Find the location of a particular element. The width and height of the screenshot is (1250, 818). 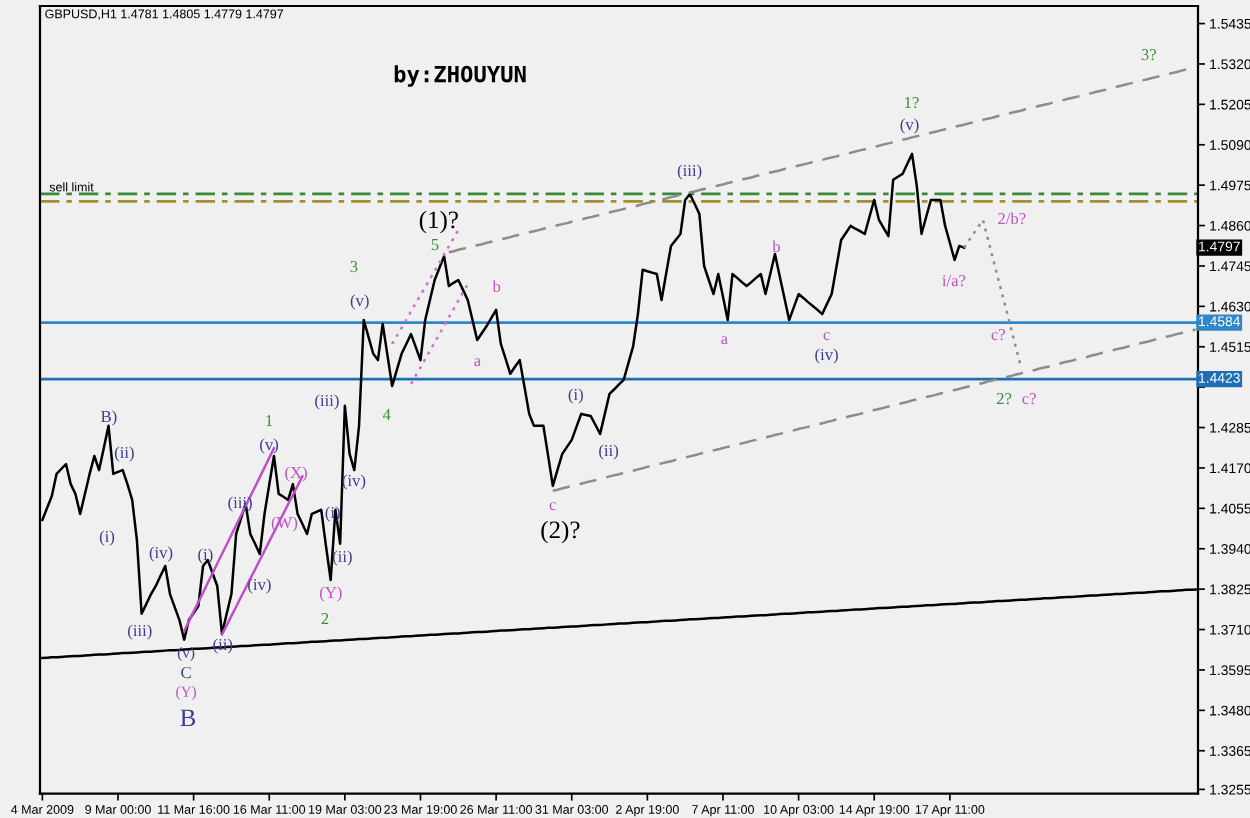

annotation: (X) is located at coordinates (296, 474).